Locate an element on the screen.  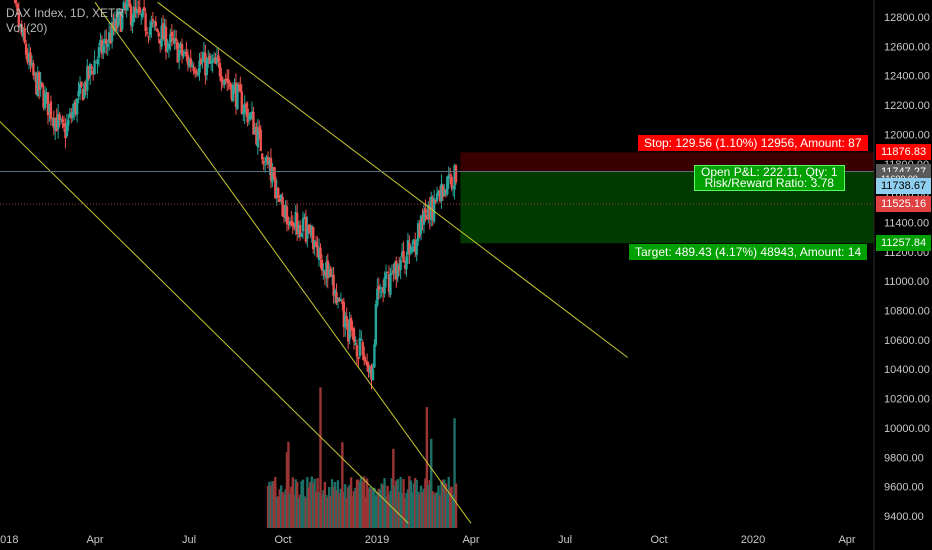
x-tick-label: Jul is located at coordinates (189, 540).